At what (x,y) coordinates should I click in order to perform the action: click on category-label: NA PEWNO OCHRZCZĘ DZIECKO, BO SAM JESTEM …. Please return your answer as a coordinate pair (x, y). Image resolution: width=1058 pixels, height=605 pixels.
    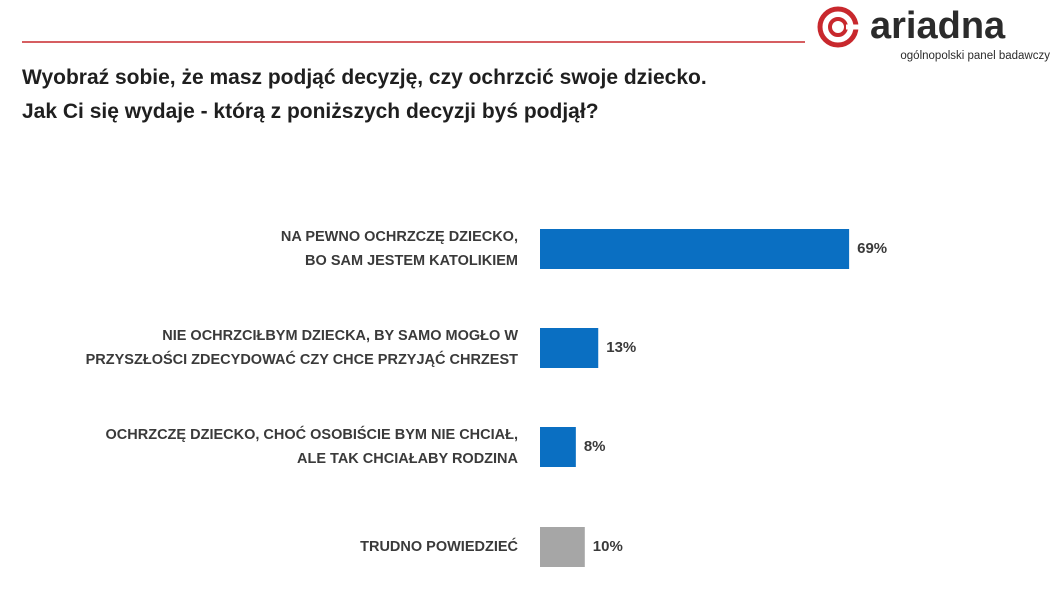
    Looking at the image, I should click on (399, 249).